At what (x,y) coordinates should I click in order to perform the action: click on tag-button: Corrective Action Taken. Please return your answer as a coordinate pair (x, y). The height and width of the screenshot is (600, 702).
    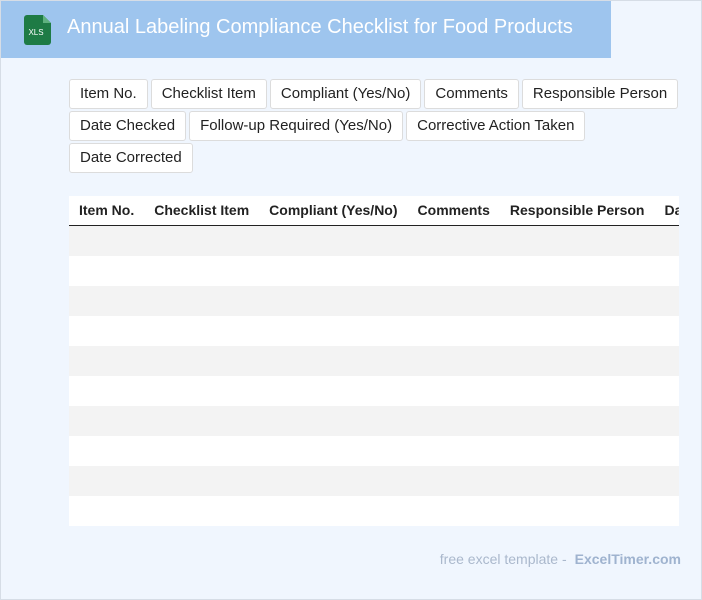
    Looking at the image, I should click on (496, 126).